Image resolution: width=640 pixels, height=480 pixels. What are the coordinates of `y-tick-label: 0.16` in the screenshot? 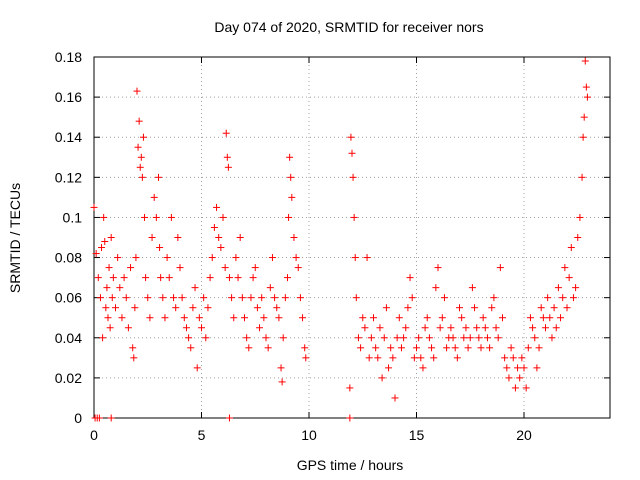 It's located at (68, 97).